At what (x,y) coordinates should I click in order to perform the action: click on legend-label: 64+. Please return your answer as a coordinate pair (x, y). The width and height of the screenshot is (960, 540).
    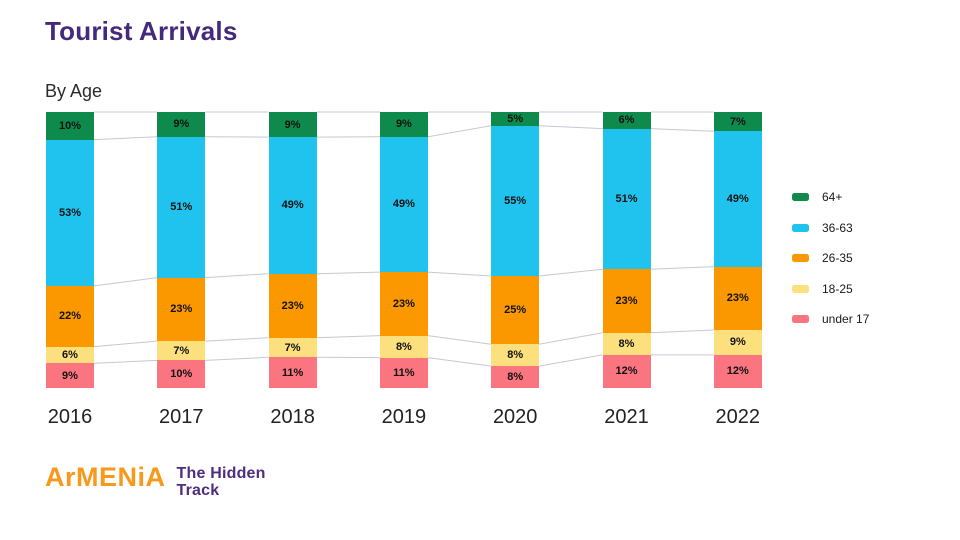
    Looking at the image, I should click on (832, 197).